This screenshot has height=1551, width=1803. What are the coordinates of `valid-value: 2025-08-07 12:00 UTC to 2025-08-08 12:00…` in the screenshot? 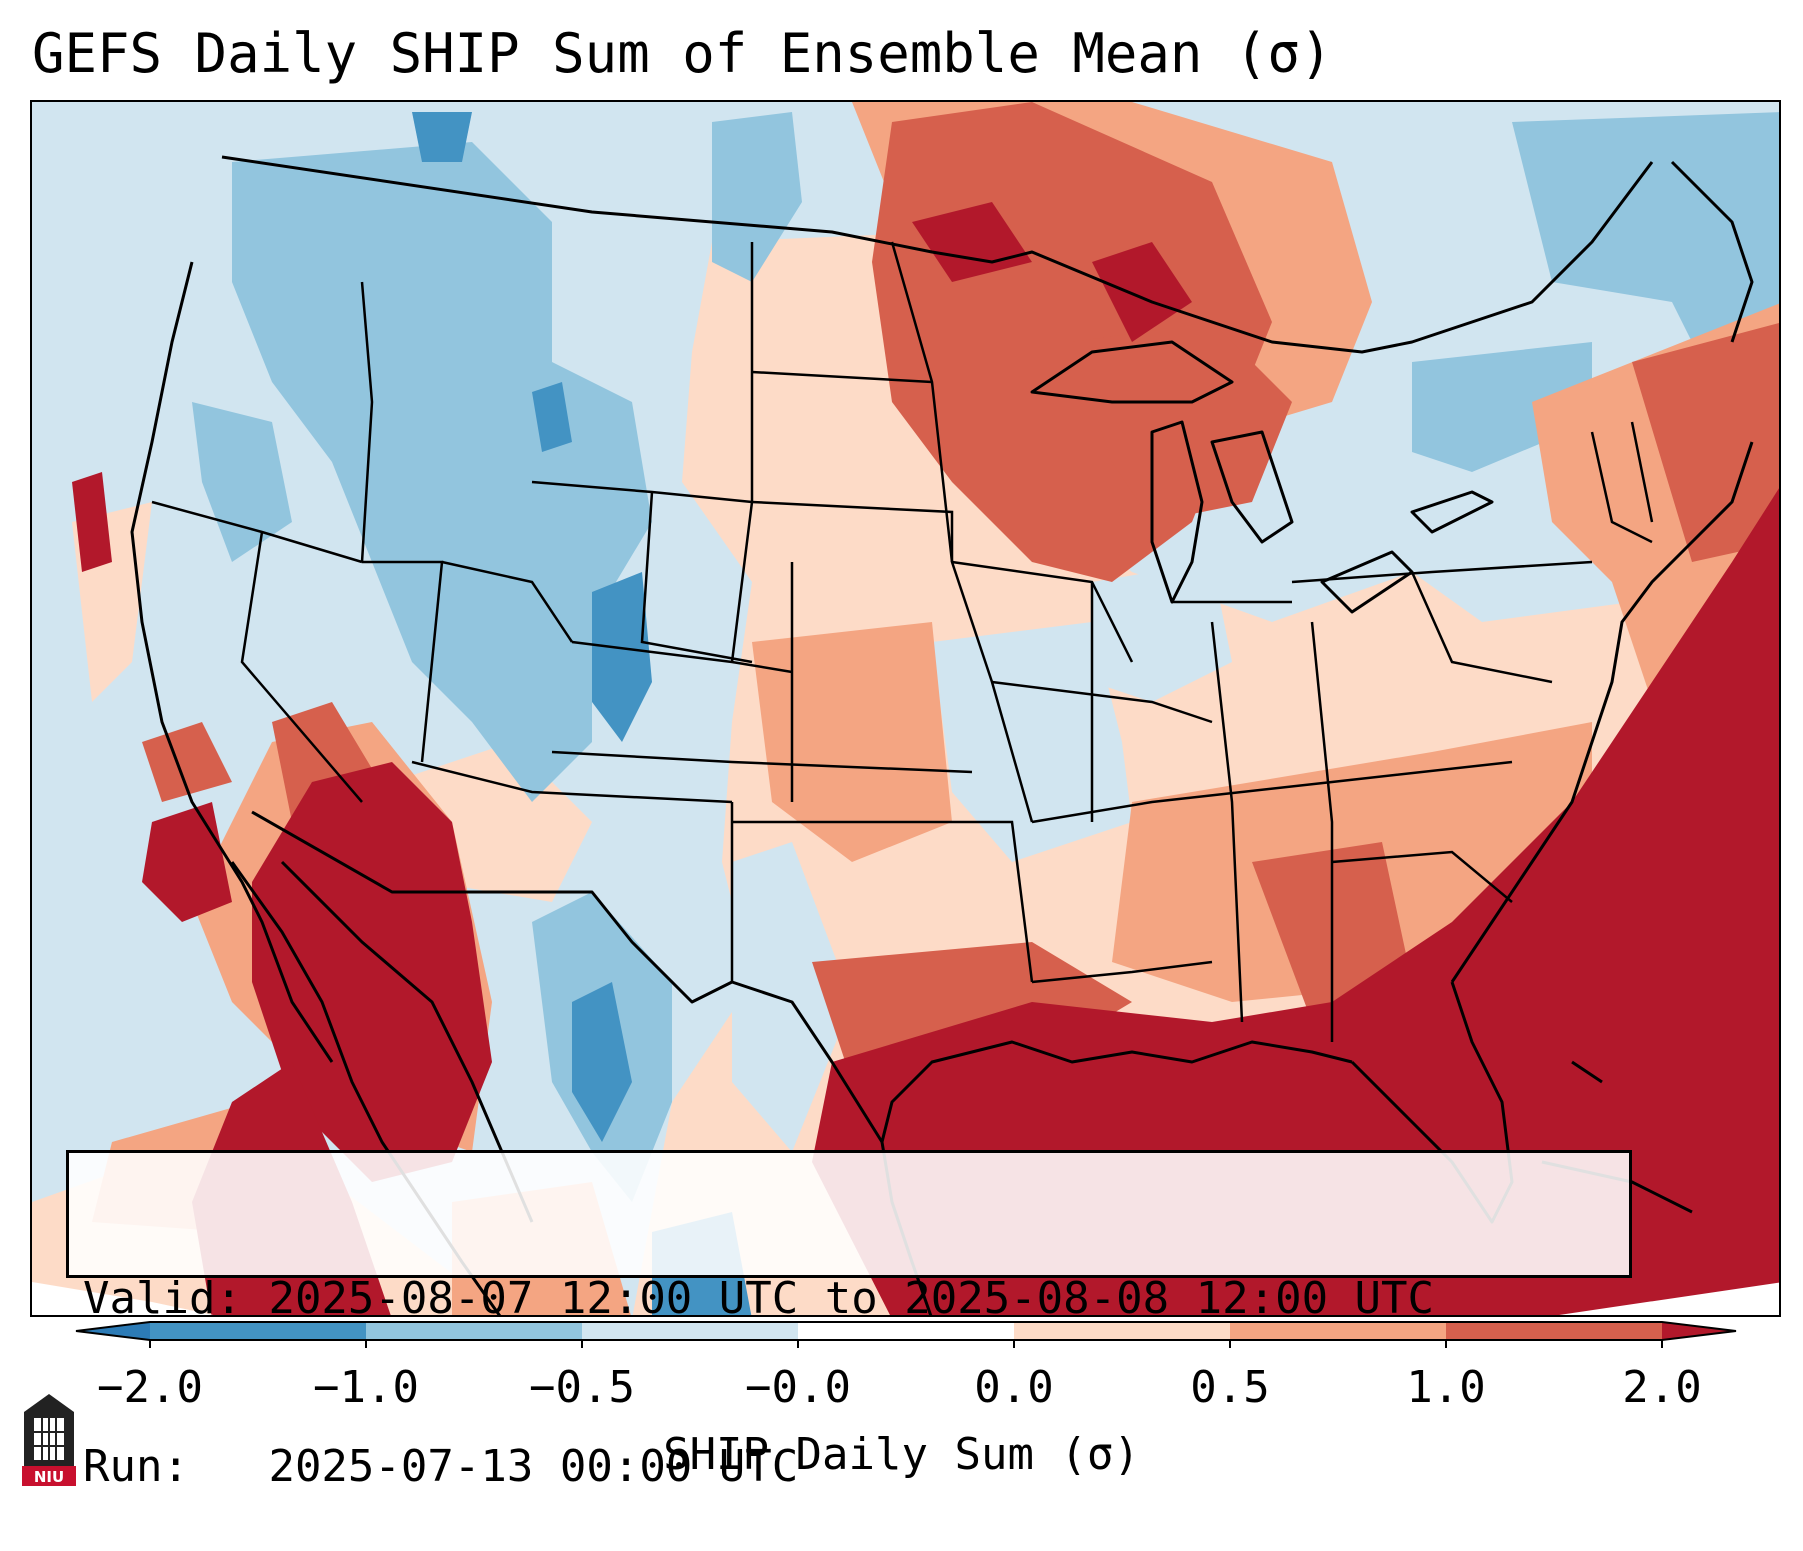 It's located at (851, 1298).